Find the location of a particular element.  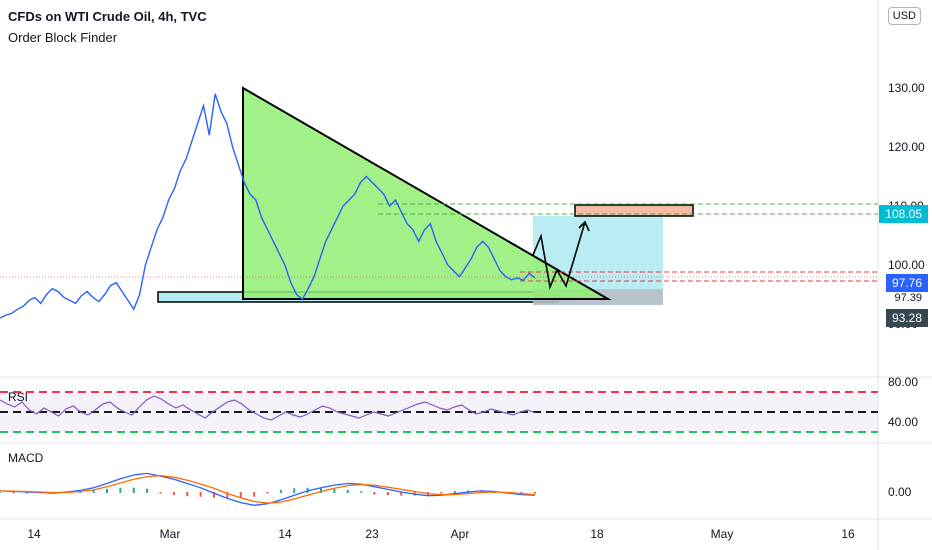

indicator-name: Order Block Finder is located at coordinates (63, 37).